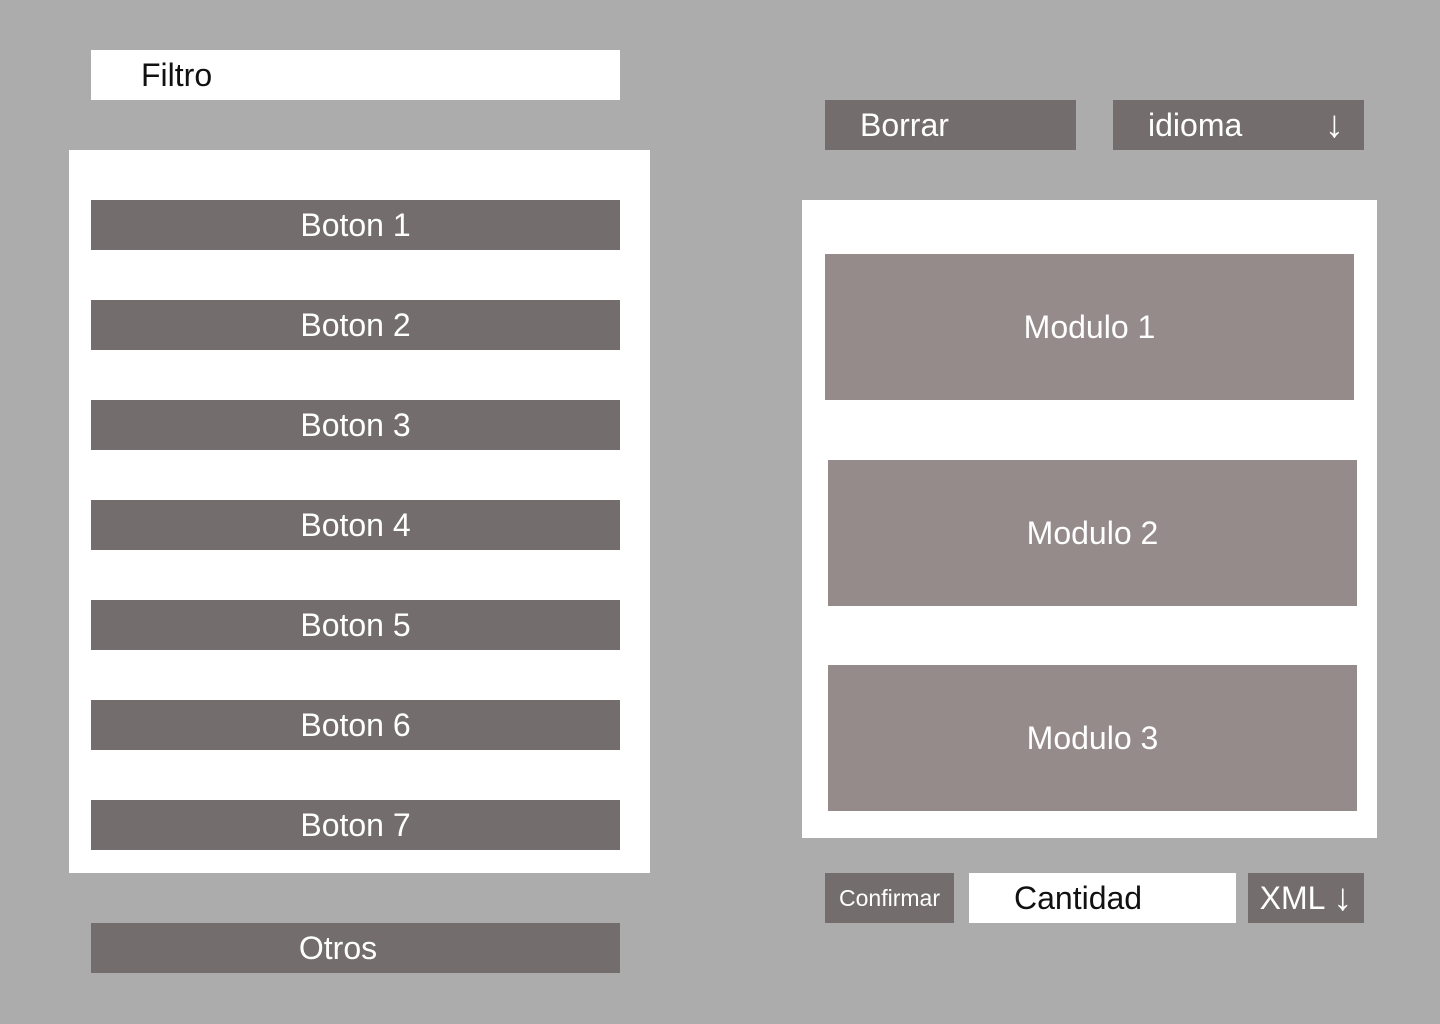 The image size is (1440, 1024). I want to click on borrar-button: Borrar, so click(950, 125).